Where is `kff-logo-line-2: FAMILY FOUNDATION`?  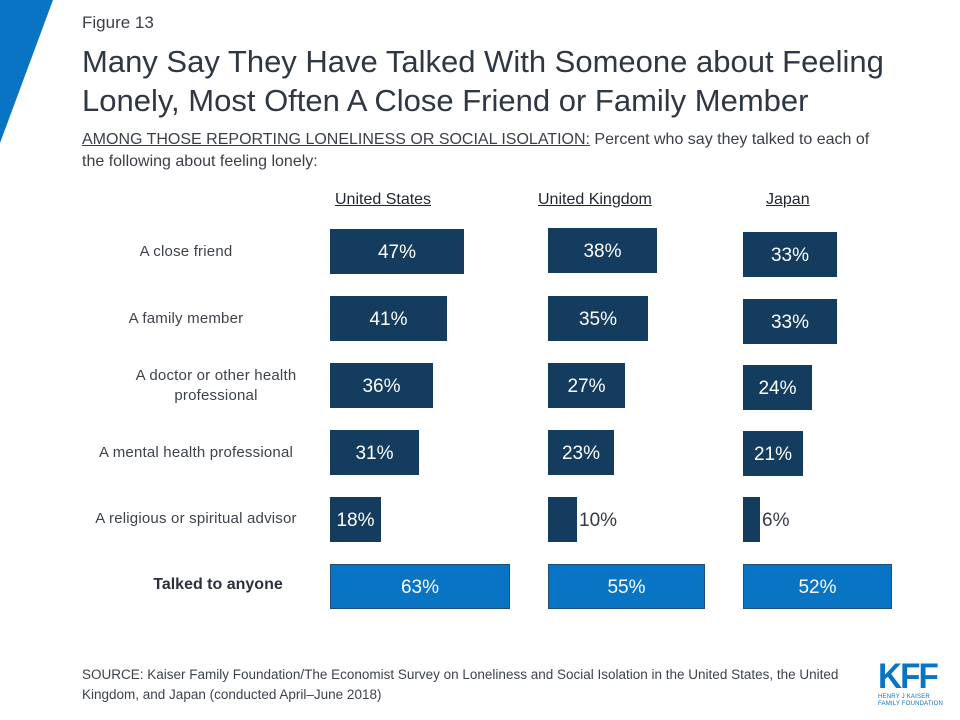 kff-logo-line-2: FAMILY FOUNDATION is located at coordinates (911, 704).